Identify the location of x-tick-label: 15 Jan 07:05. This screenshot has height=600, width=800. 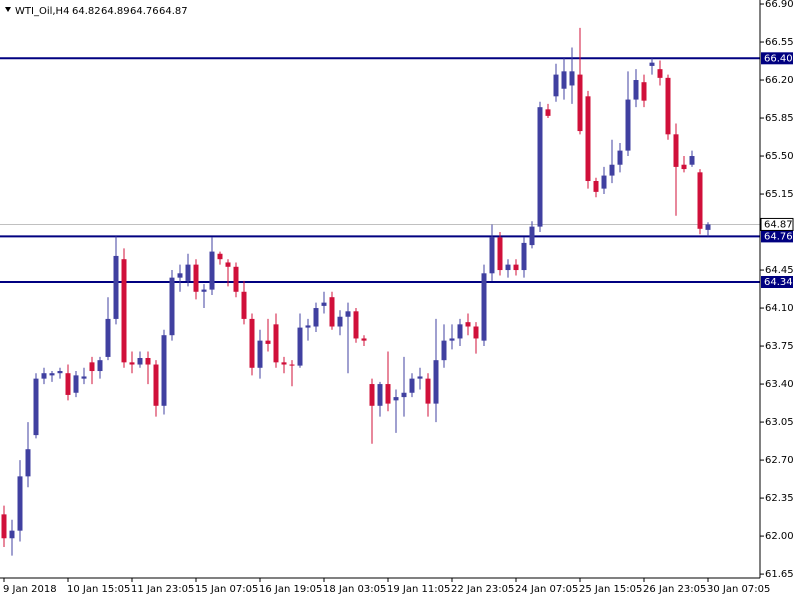
(226, 589).